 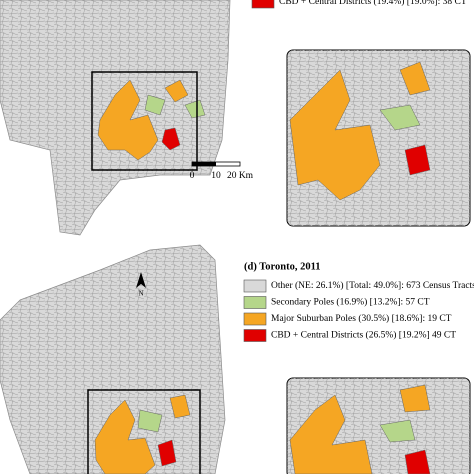 I want to click on top-inset-map, so click(x=378, y=138).